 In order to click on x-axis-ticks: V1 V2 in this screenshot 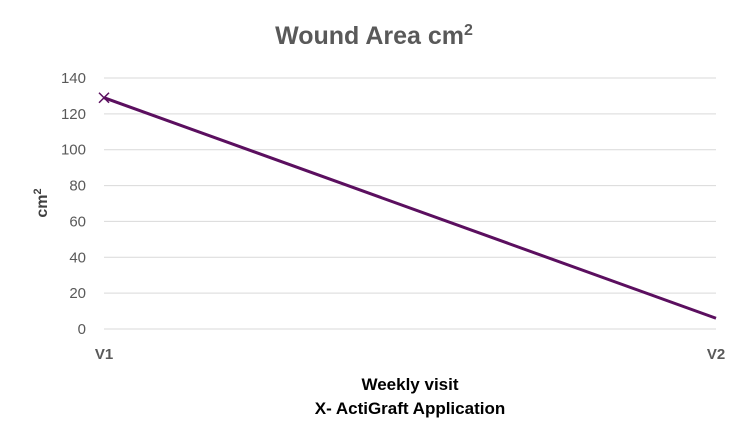, I will do `click(410, 354)`.